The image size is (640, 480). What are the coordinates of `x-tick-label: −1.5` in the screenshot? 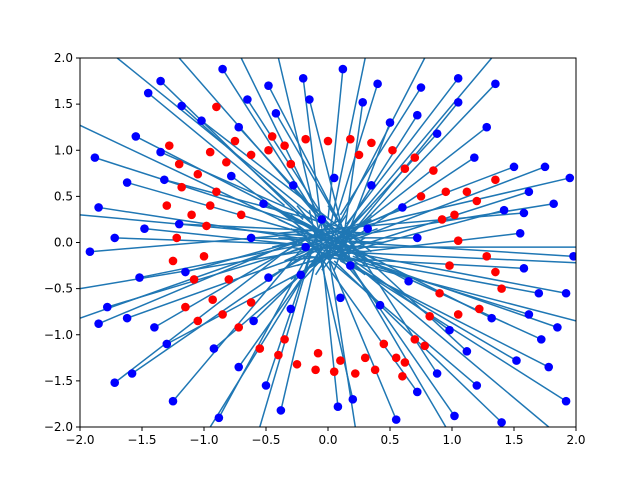 It's located at (141, 440).